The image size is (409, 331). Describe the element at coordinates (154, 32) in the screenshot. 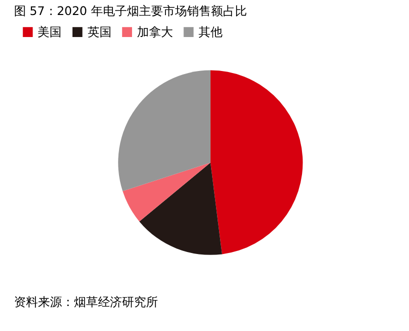

I see `legend-label: 加拿大` at that location.